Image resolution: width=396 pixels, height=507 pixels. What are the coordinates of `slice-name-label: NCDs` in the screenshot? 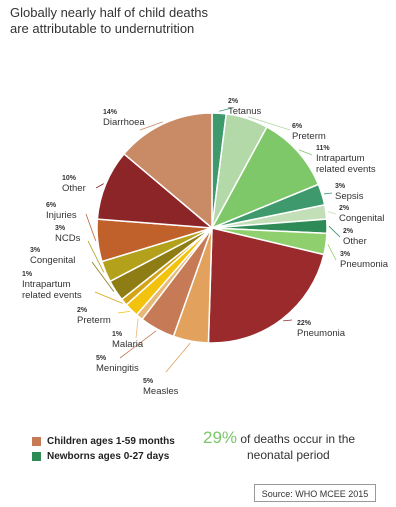 It's located at (68, 238).